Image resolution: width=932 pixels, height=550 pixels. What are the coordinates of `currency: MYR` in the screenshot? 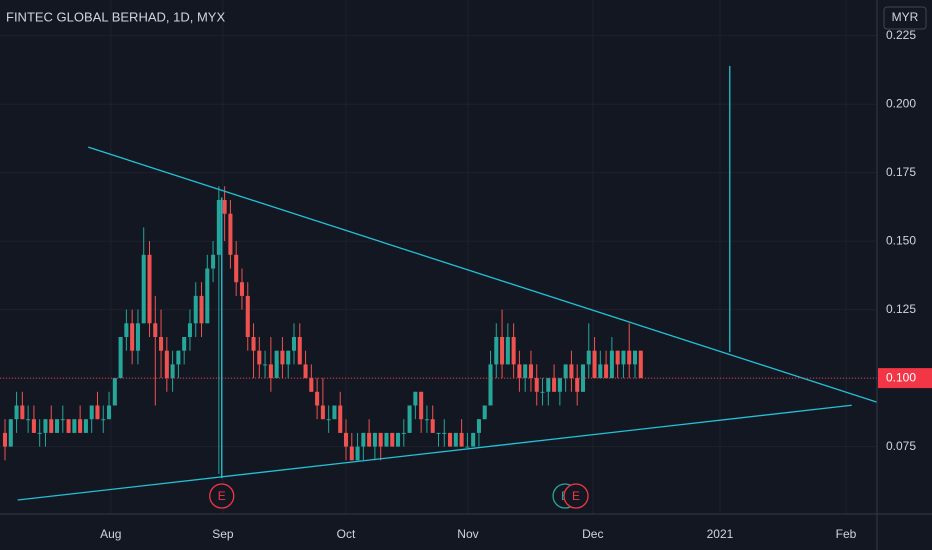 It's located at (905, 17).